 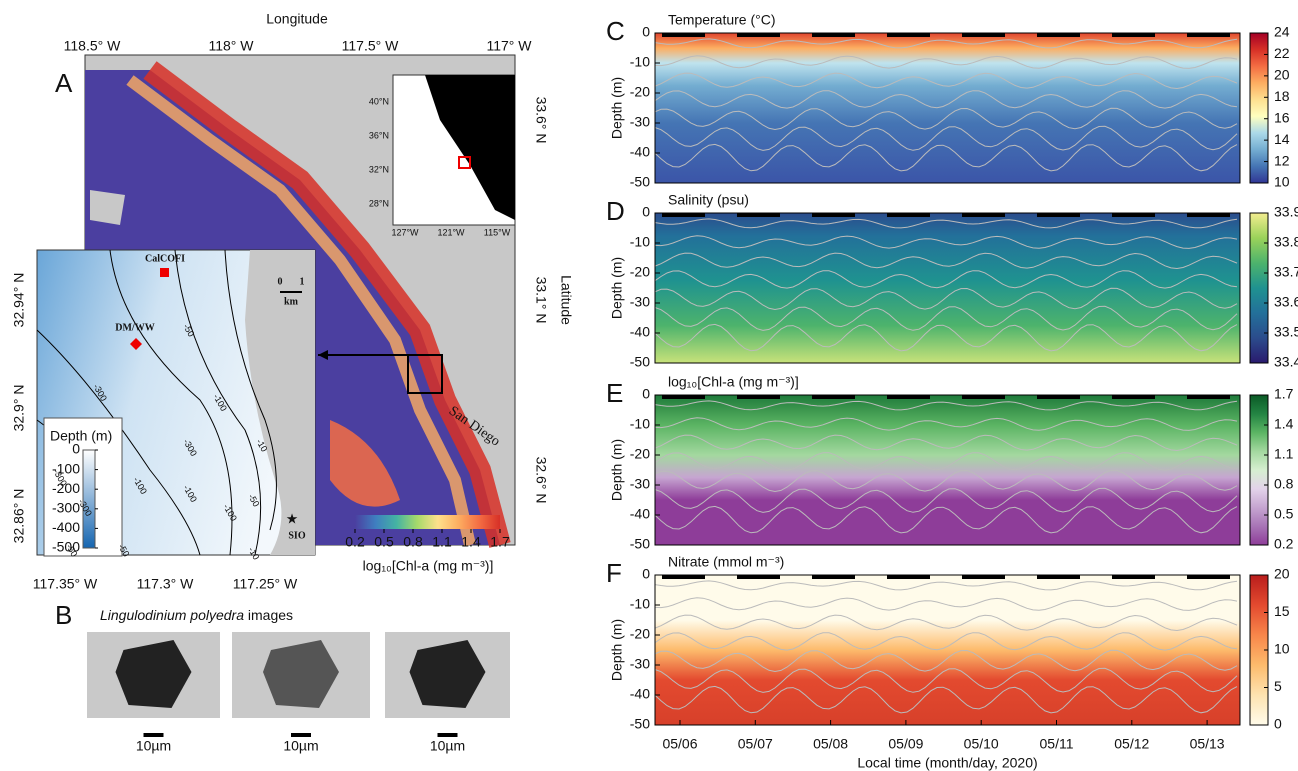 I want to click on colorbar-tick-label: 16, so click(x=1282, y=117).